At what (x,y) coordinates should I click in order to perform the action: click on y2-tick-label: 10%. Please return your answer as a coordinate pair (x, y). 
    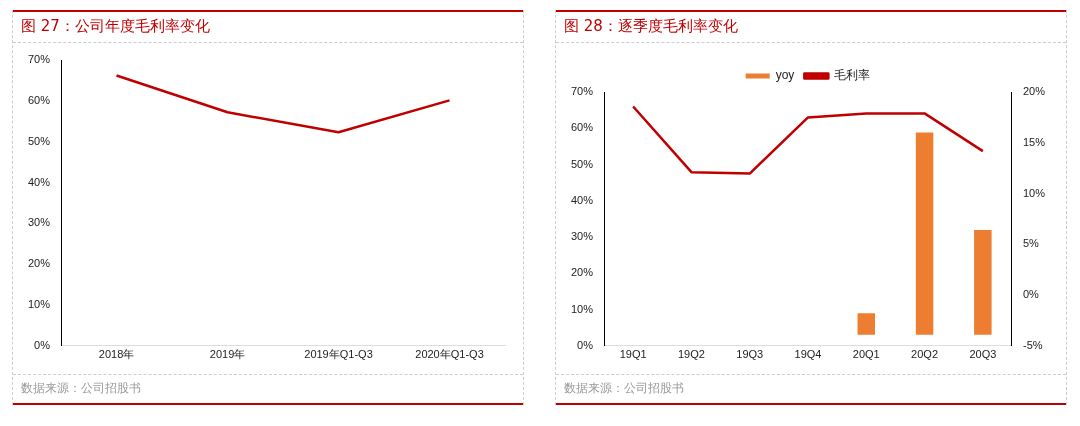
    Looking at the image, I should click on (1034, 192).